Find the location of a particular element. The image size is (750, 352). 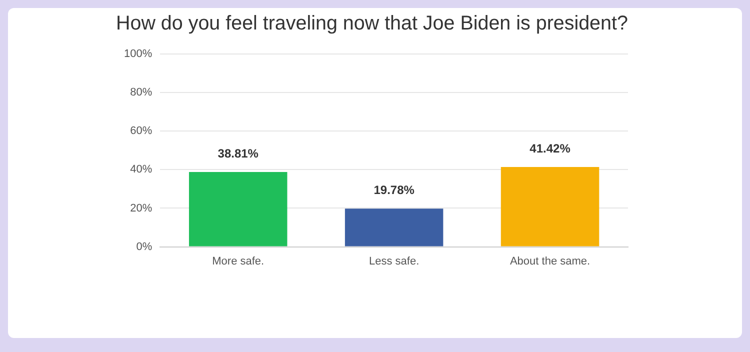

y-tick-label: 0% is located at coordinates (144, 246).